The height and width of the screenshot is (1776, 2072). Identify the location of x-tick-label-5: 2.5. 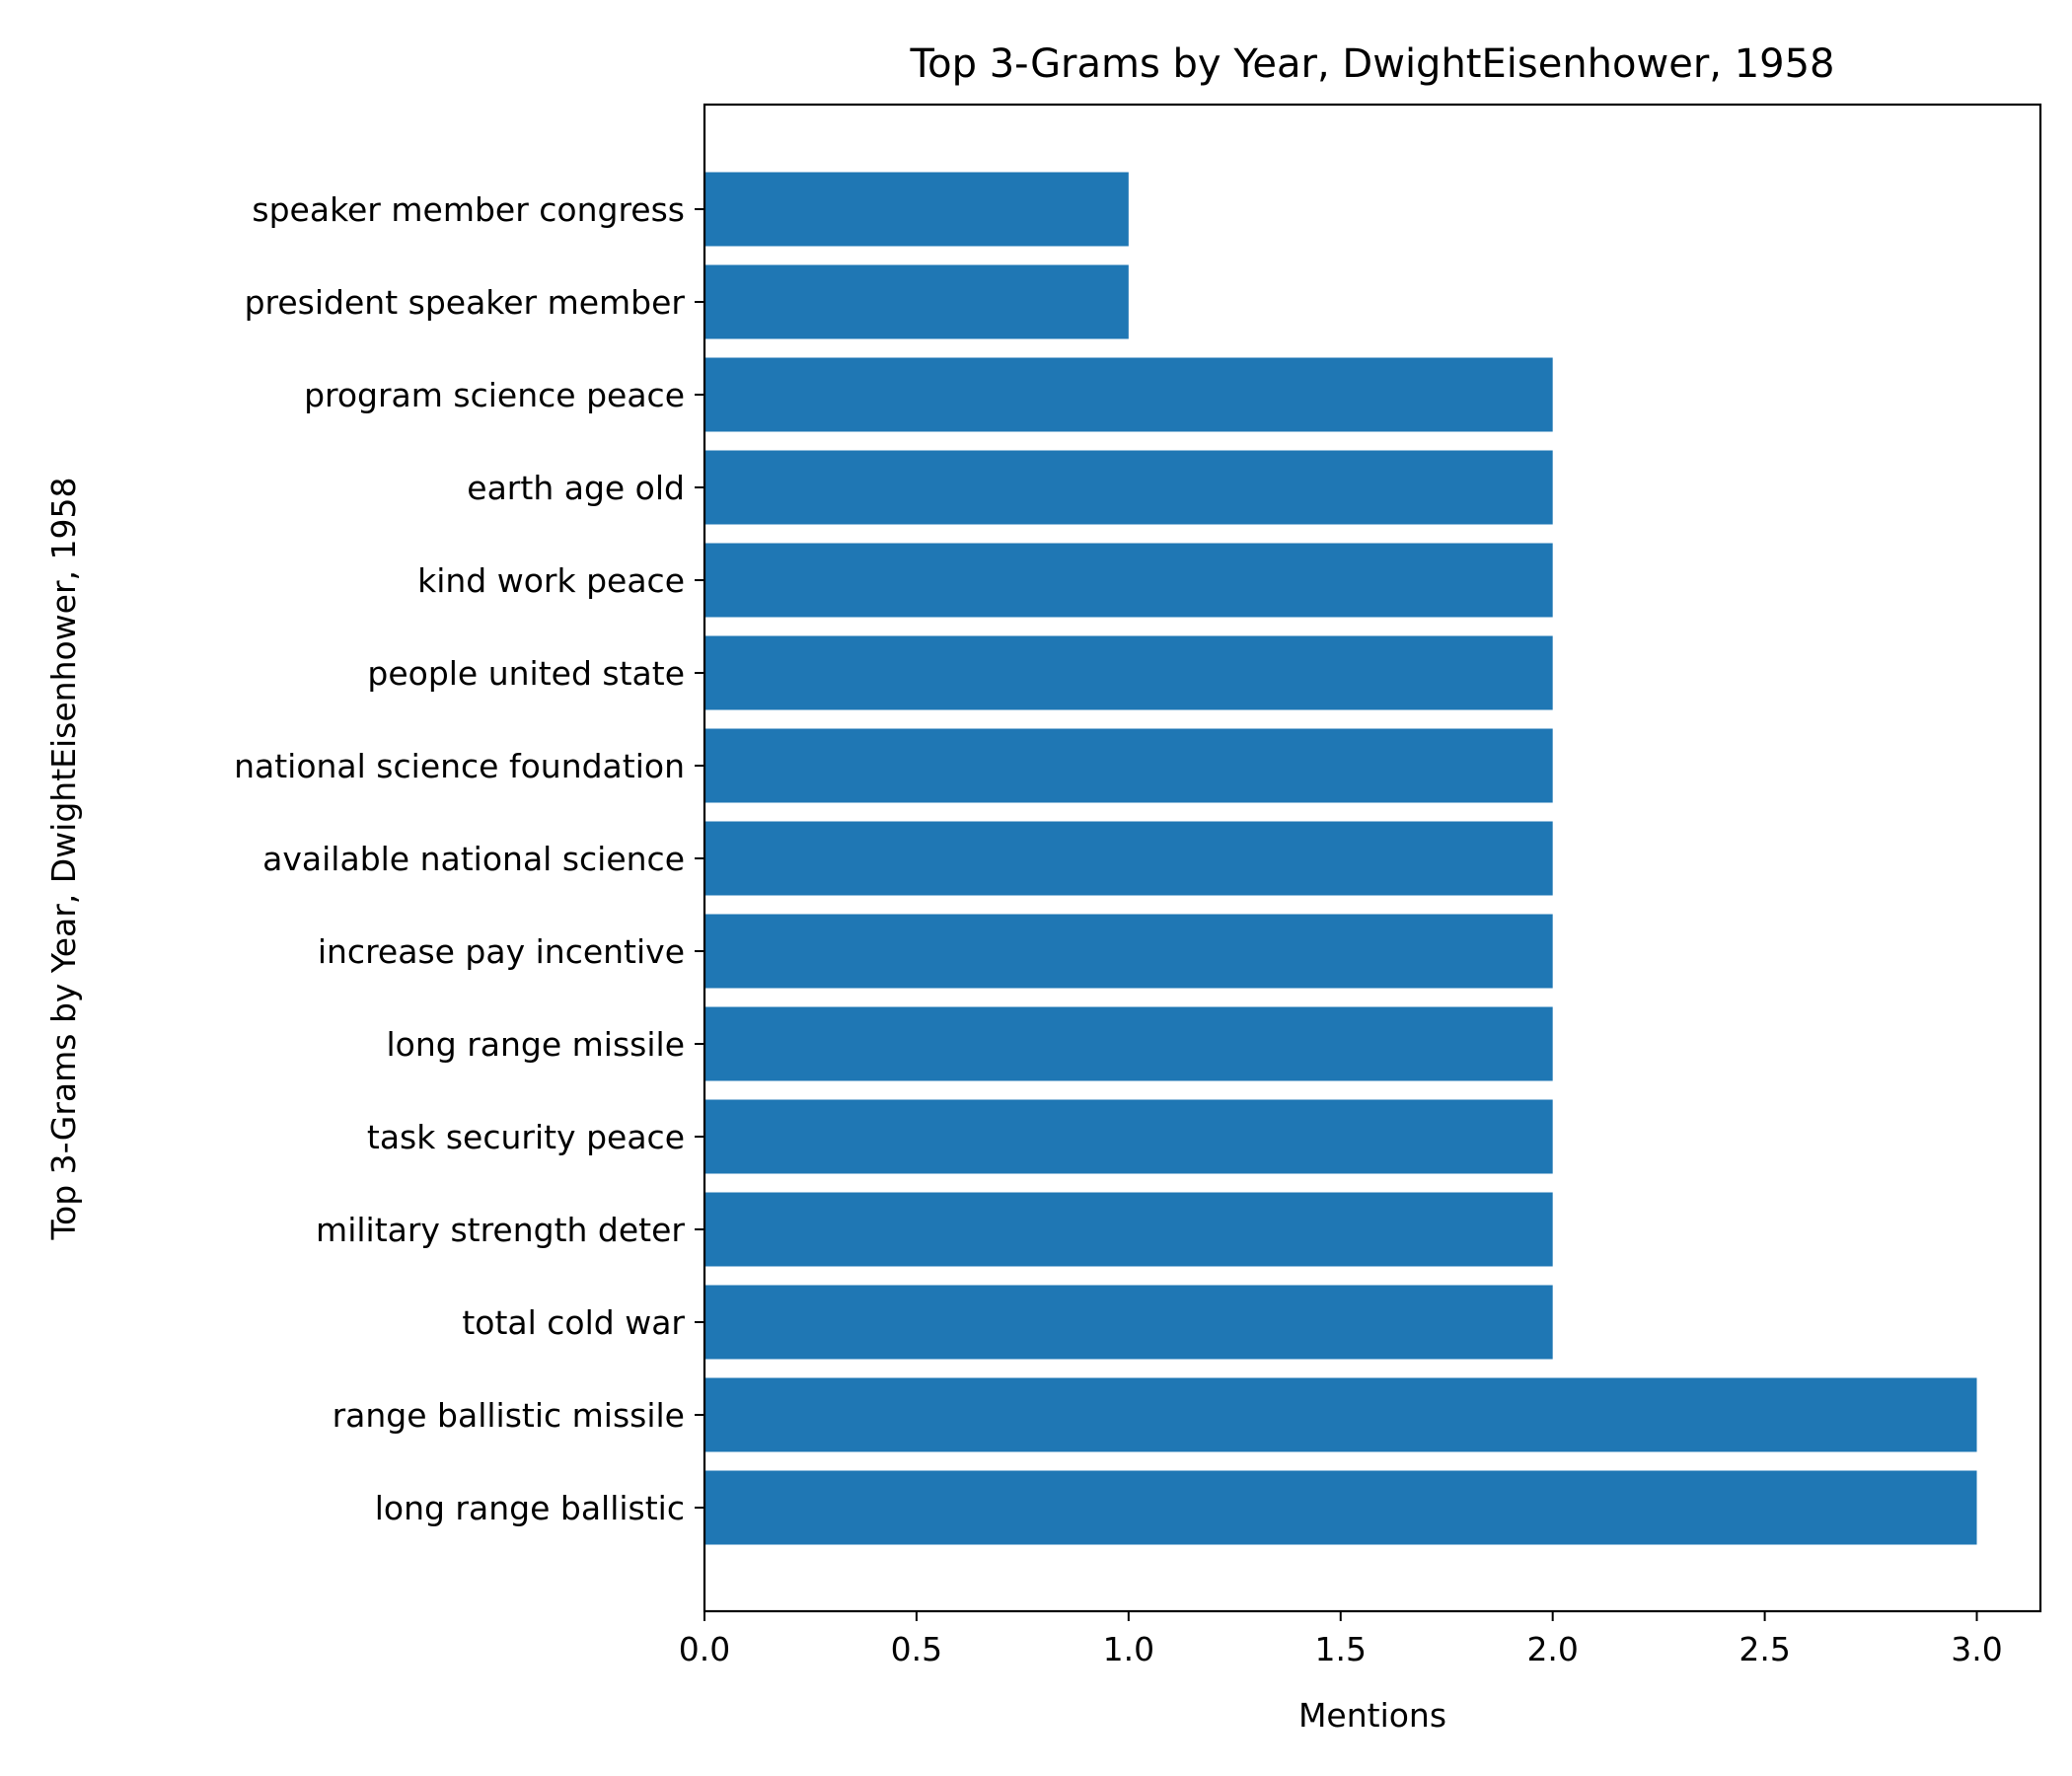
(1765, 1649).